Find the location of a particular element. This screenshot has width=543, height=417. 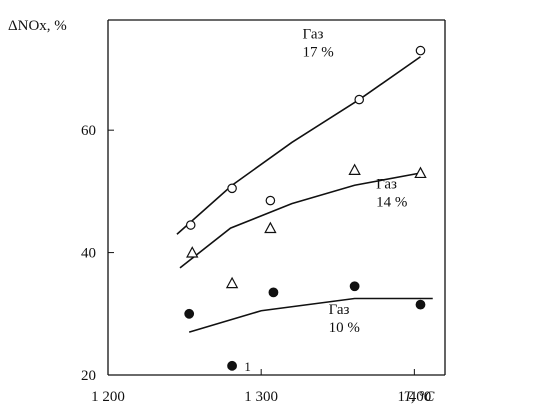

x-tick-label-2: 1 400 is located at coordinates (414, 397).